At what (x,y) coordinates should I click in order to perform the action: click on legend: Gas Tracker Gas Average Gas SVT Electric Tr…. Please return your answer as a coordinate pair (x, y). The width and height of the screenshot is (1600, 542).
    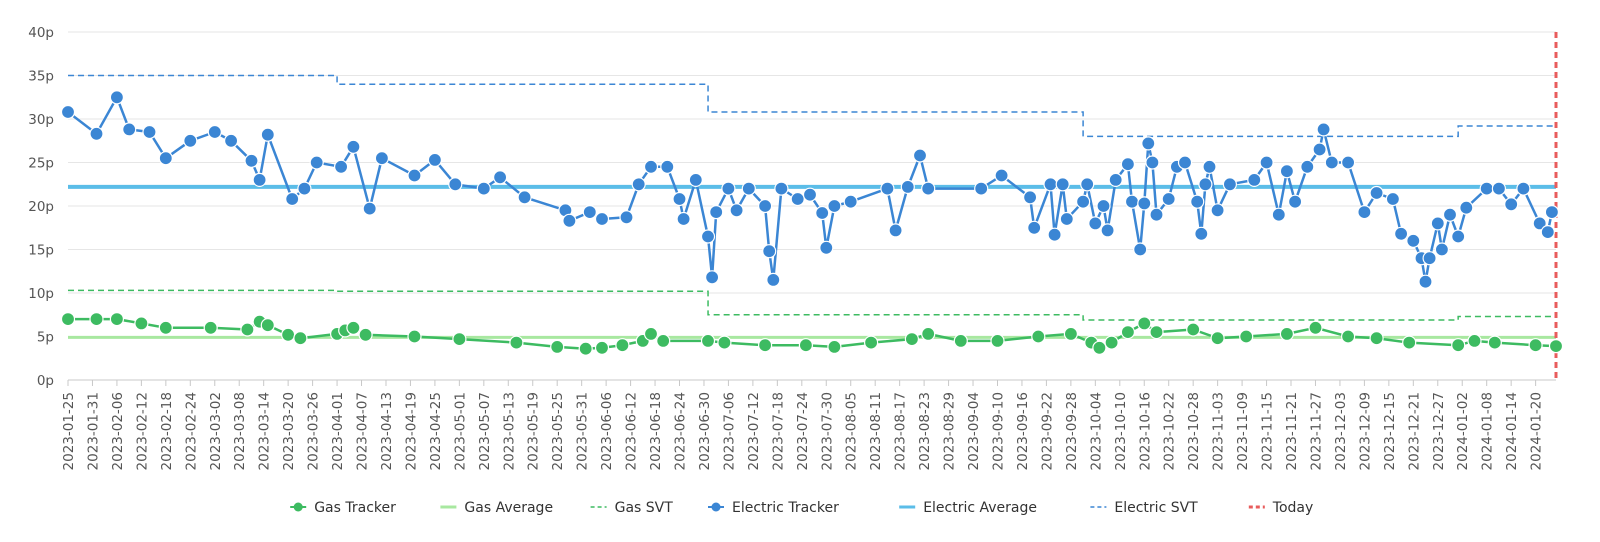
    Looking at the image, I should click on (801, 508).